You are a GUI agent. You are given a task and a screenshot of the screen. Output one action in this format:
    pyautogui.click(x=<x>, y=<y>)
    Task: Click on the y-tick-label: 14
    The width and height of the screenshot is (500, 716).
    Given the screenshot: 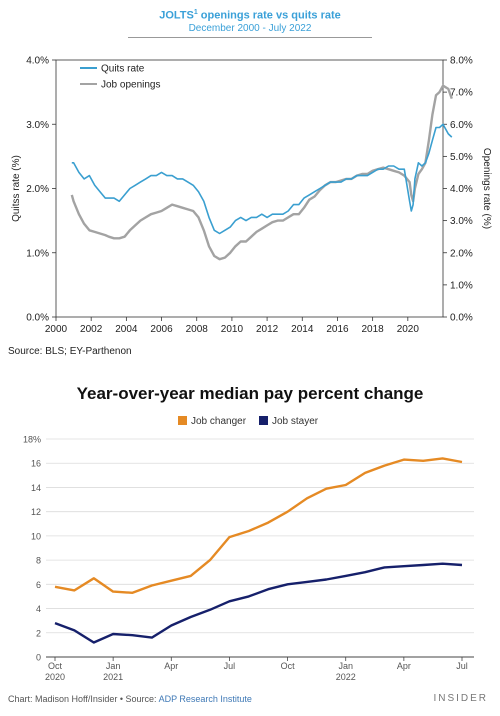 What is the action you would take?
    pyautogui.click(x=36, y=488)
    